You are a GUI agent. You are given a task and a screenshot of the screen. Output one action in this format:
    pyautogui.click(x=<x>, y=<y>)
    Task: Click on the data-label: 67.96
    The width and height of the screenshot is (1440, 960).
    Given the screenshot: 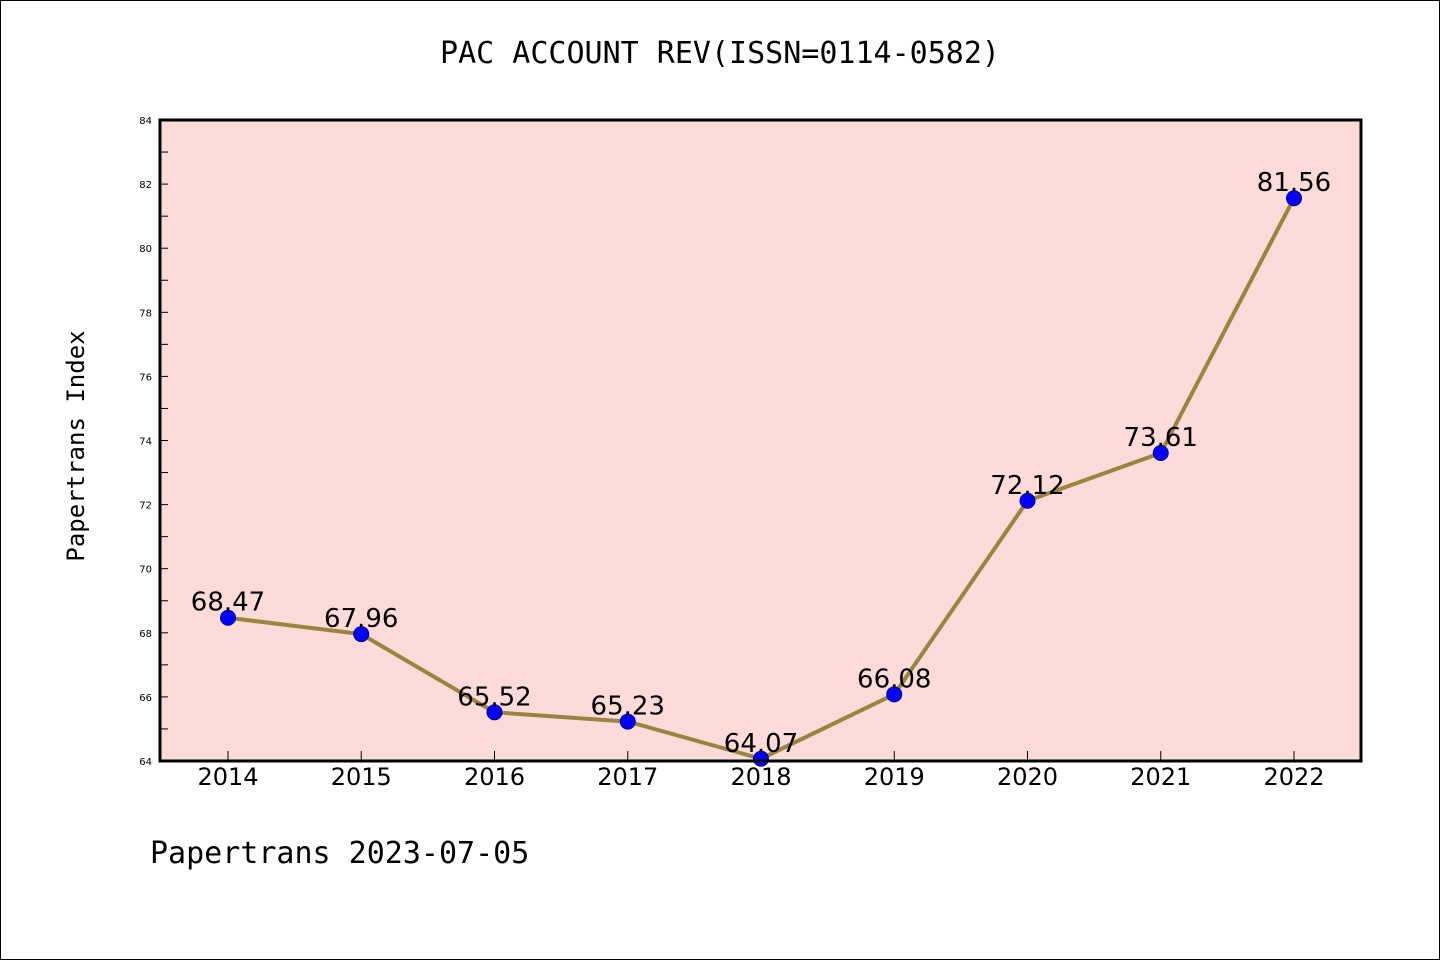 What is the action you would take?
    pyautogui.click(x=361, y=619)
    